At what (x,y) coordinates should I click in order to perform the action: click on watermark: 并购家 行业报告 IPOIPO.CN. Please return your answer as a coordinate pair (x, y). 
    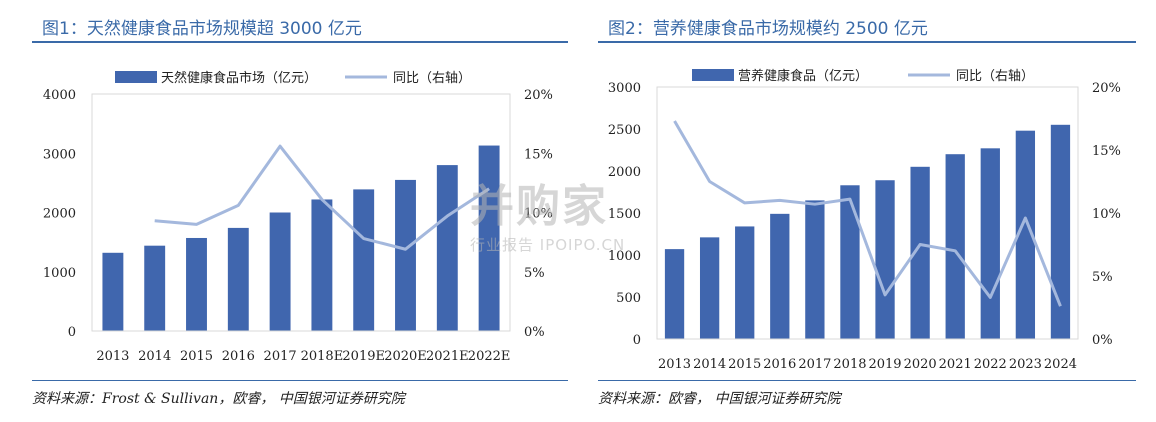
    Looking at the image, I should click on (547, 212).